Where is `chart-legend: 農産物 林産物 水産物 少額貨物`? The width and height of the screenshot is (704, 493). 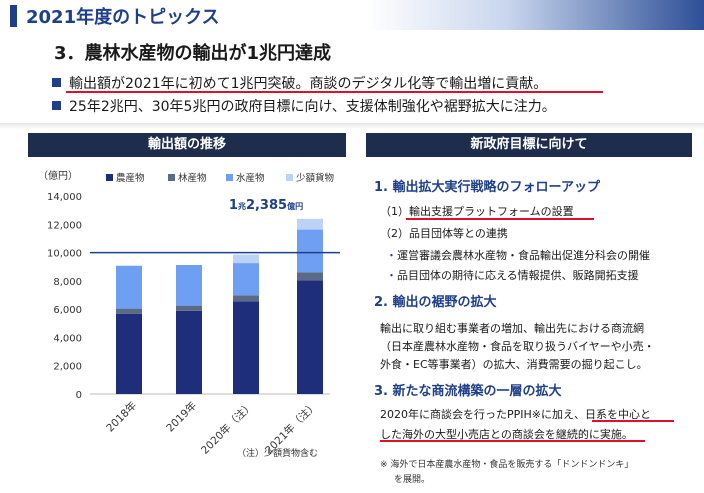 chart-legend: 農産物 林産物 水産物 少額貨物 is located at coordinates (220, 178).